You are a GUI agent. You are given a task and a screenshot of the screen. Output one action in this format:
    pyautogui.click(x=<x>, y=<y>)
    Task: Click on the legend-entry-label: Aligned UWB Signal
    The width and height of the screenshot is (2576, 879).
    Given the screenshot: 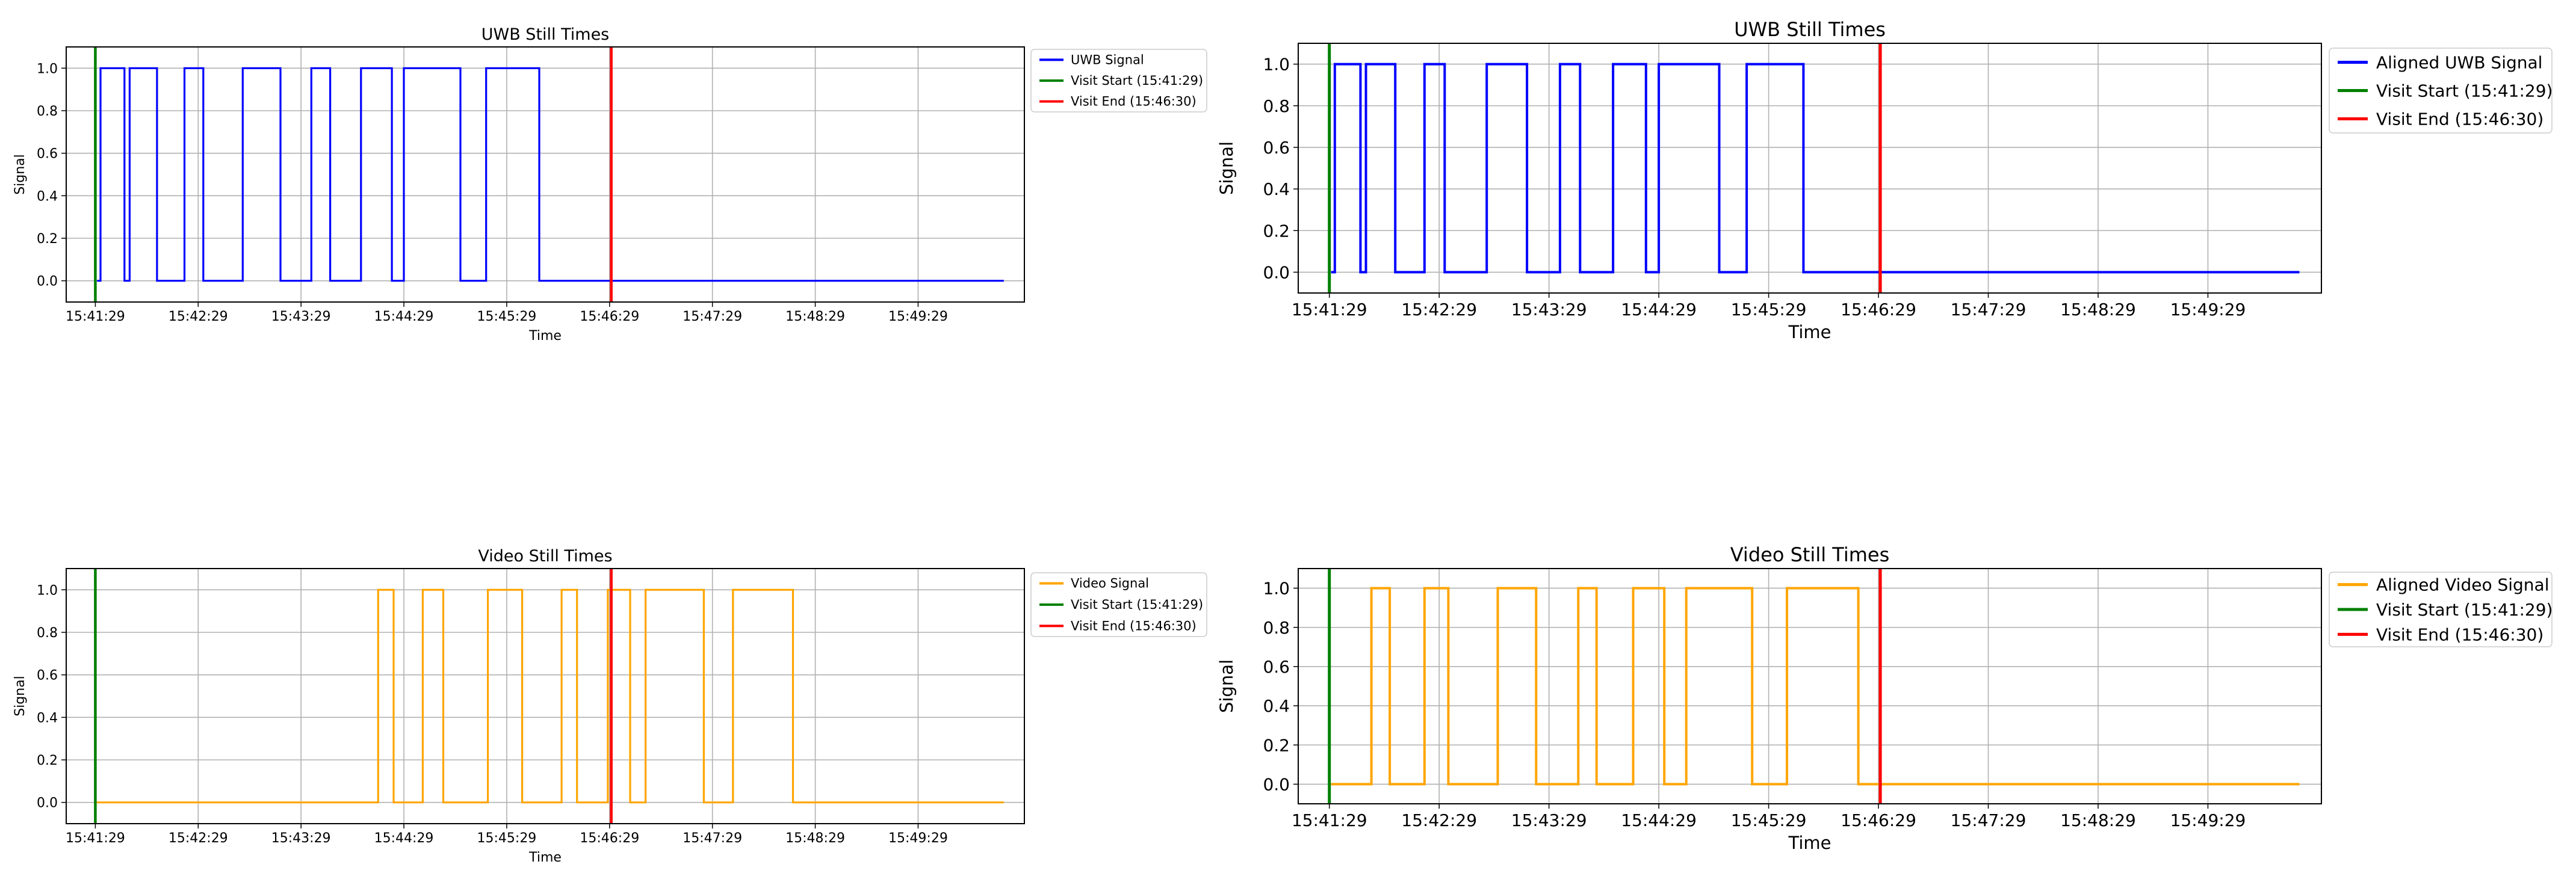 What is the action you would take?
    pyautogui.click(x=2459, y=63)
    